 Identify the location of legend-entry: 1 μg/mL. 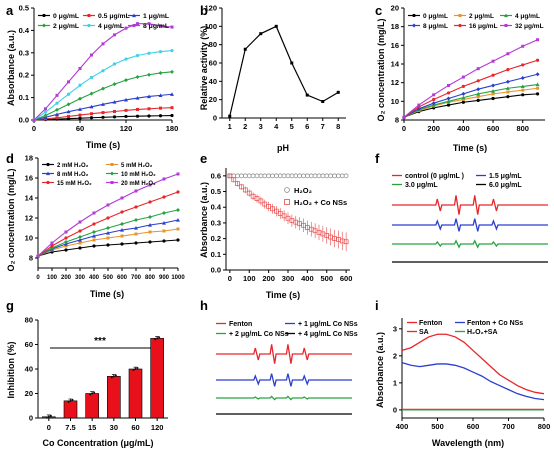
(156, 16).